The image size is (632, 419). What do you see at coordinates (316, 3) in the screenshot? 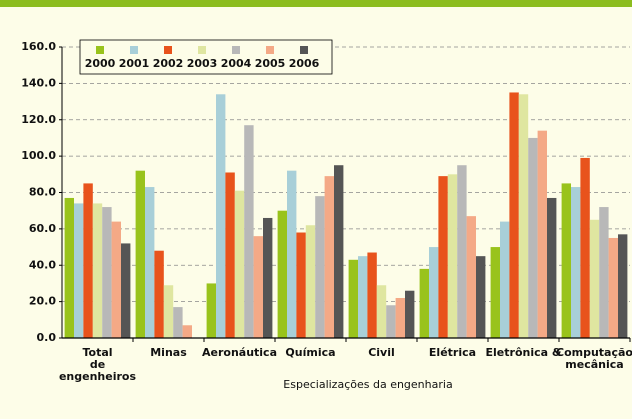
I see `header-band` at bounding box center [316, 3].